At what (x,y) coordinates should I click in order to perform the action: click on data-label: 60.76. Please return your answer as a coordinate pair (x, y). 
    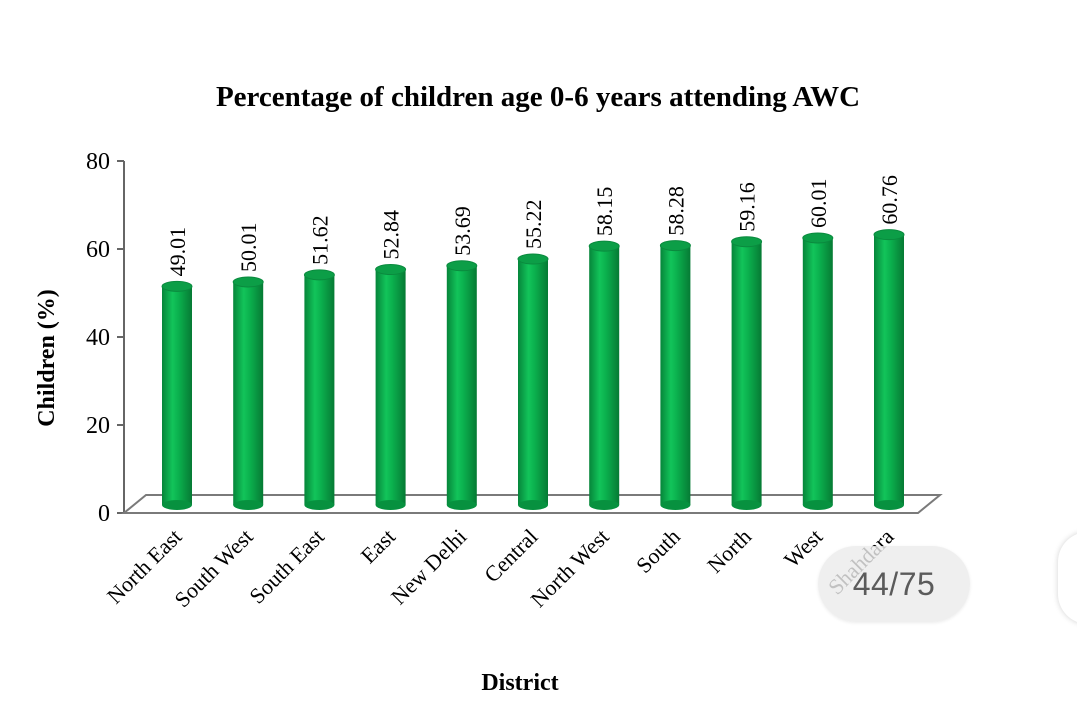
    Looking at the image, I should click on (889, 200).